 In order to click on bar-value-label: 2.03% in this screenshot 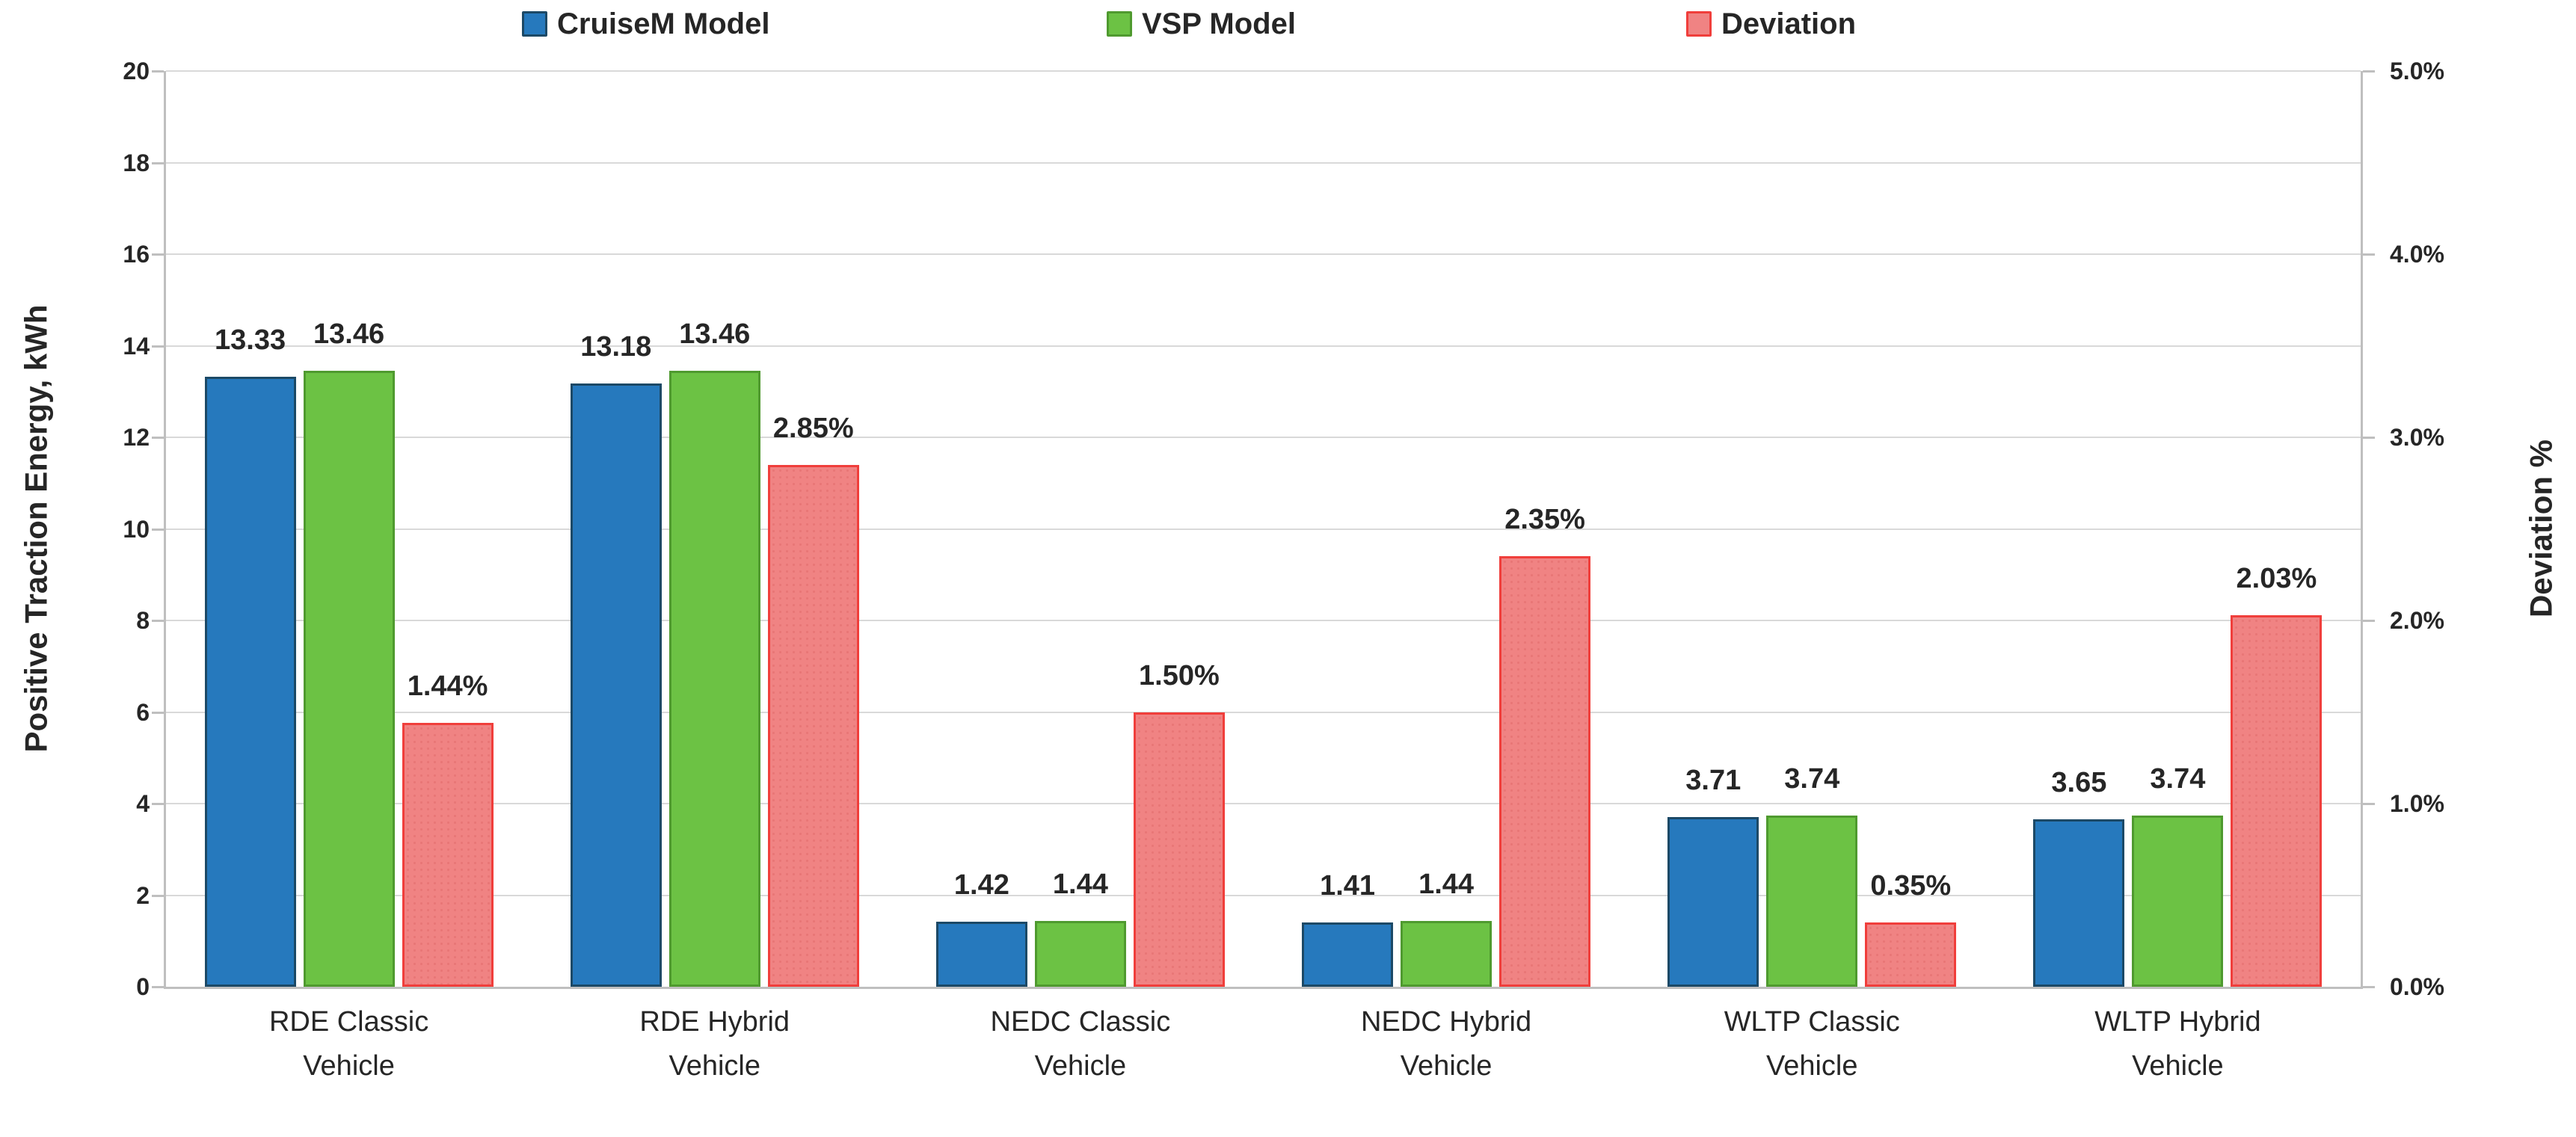, I will do `click(2276, 578)`.